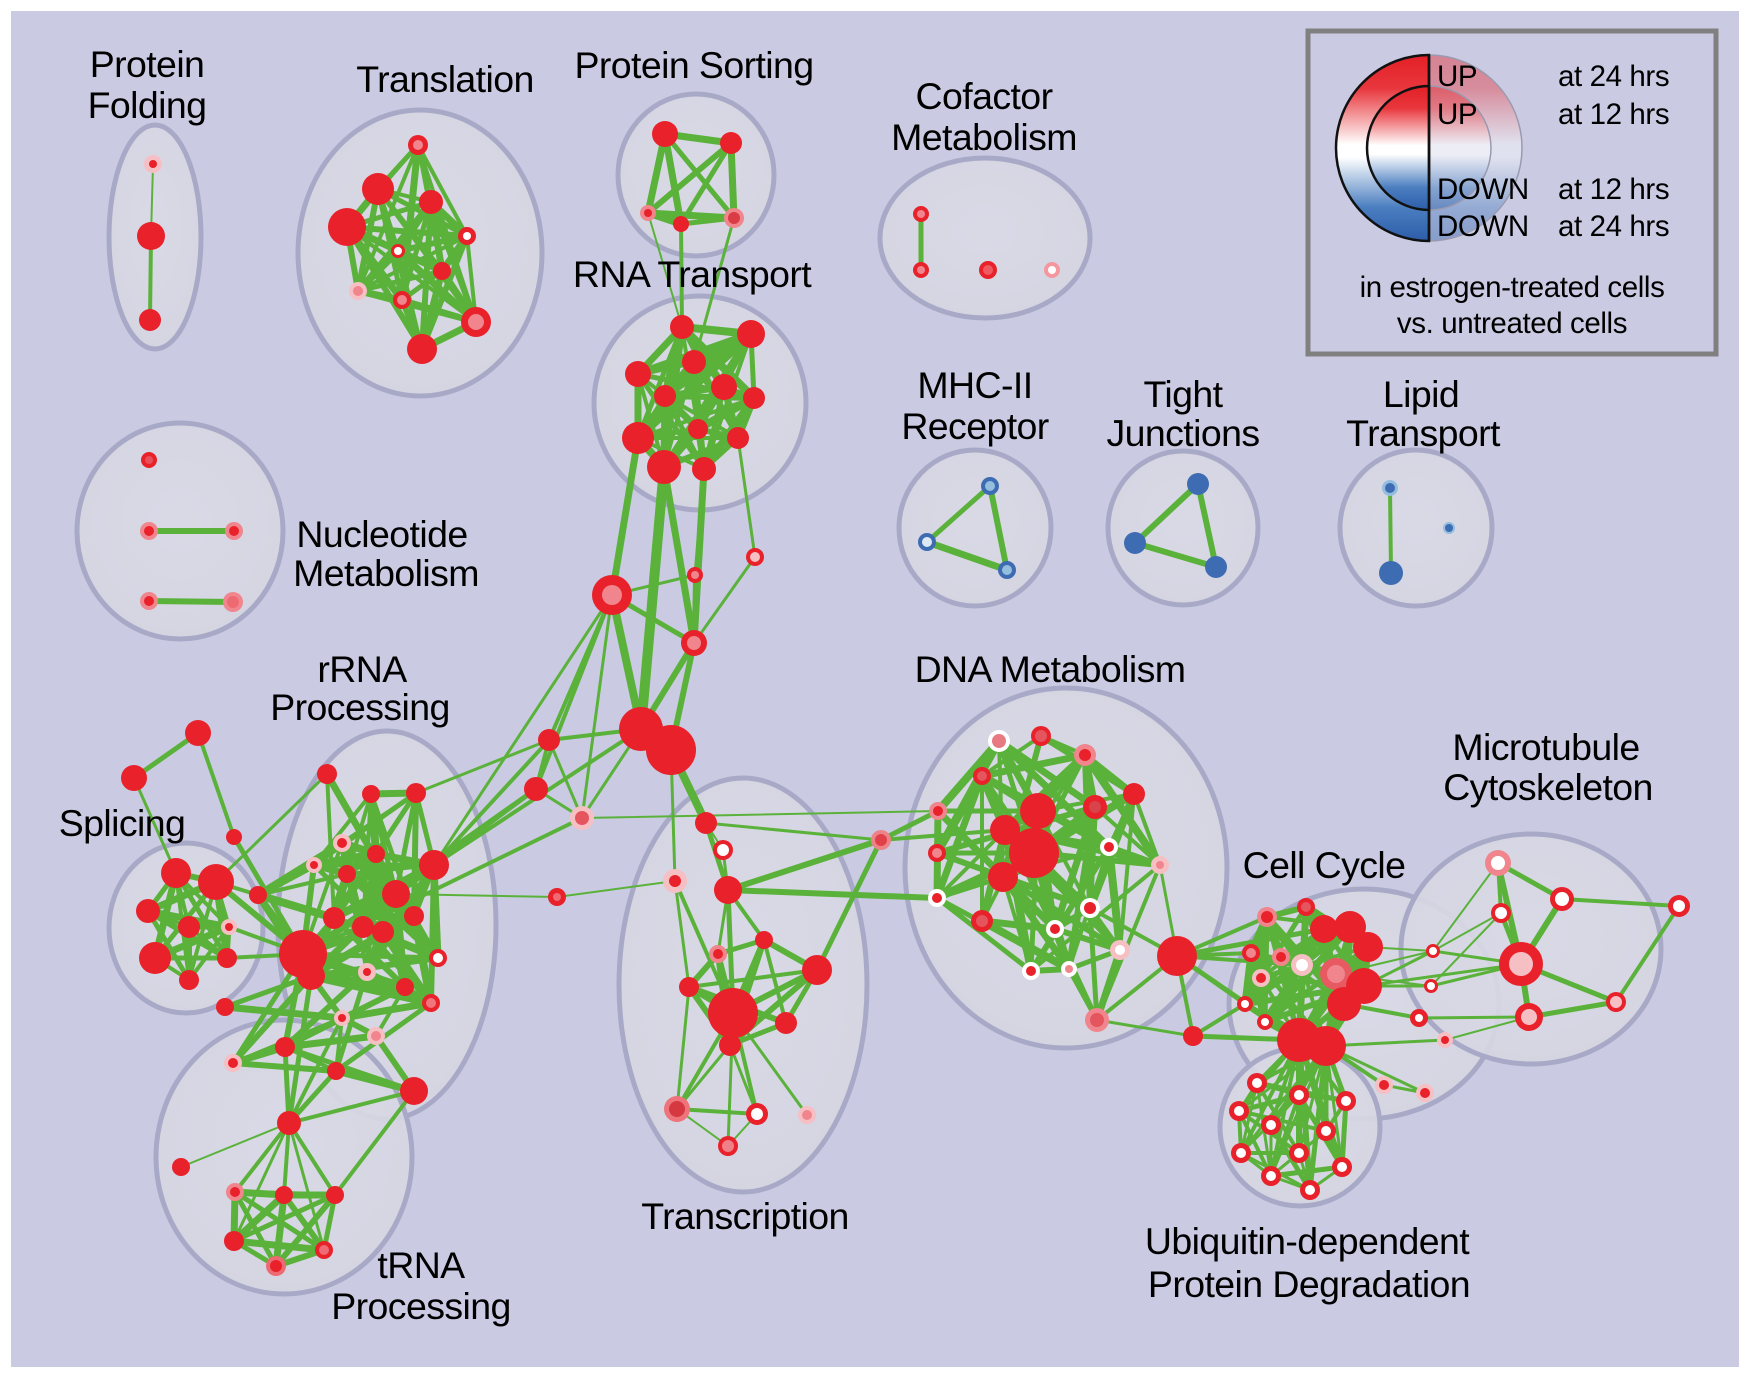 The width and height of the screenshot is (1750, 1381). Describe the element at coordinates (745, 1216) in the screenshot. I see `svg-text: Transcription` at that location.